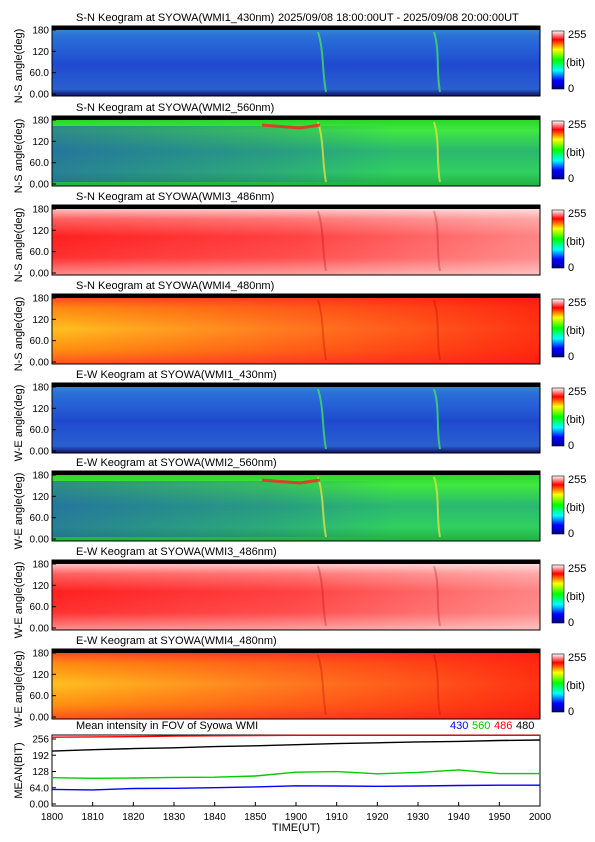 Image resolution: width=595 pixels, height=842 pixels. Describe the element at coordinates (255, 817) in the screenshot. I see `x-tick-label: 1850` at that location.